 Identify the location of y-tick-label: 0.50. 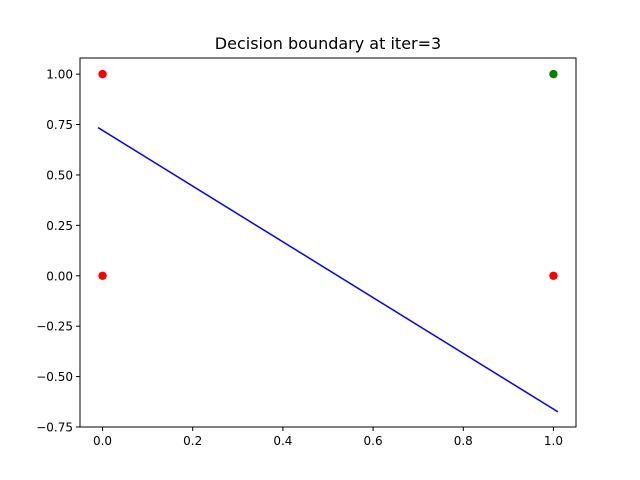
(59, 175).